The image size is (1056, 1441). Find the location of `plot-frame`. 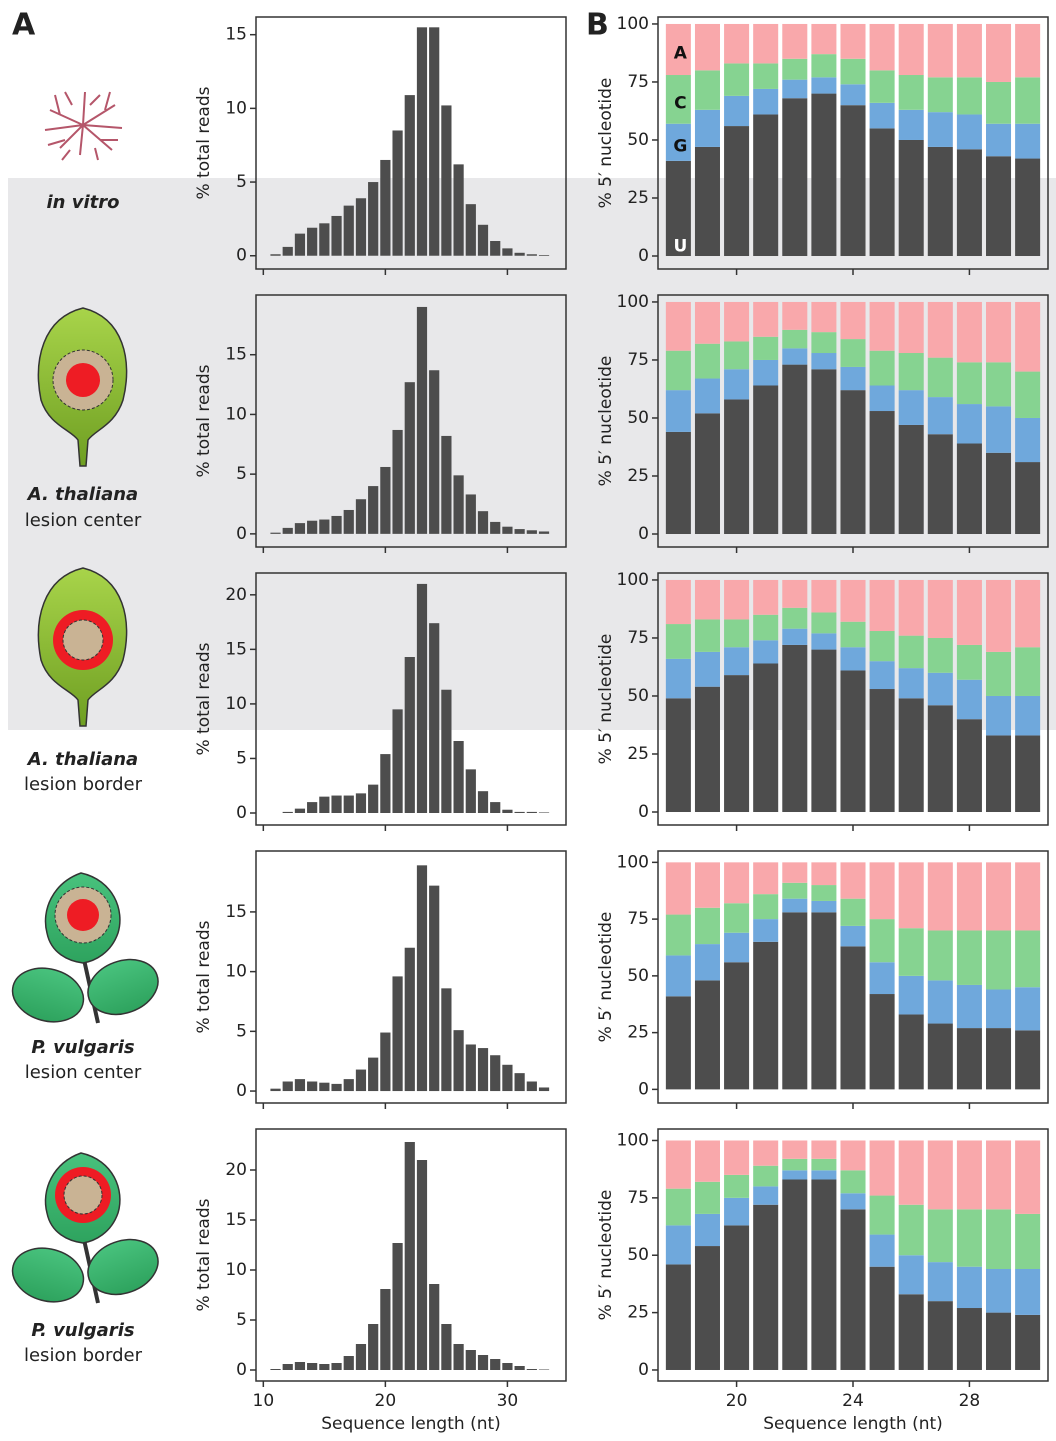

plot-frame is located at coordinates (411, 421).